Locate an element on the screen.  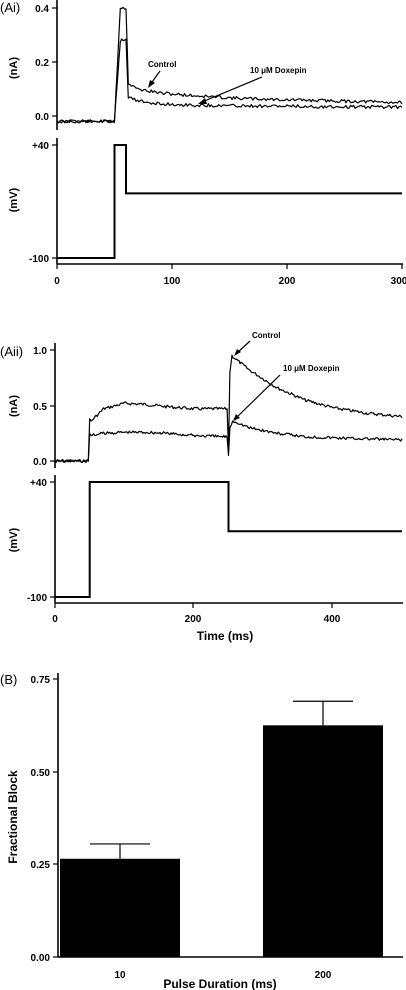
x-axis-title-time: Time (ms) is located at coordinates (225, 636).